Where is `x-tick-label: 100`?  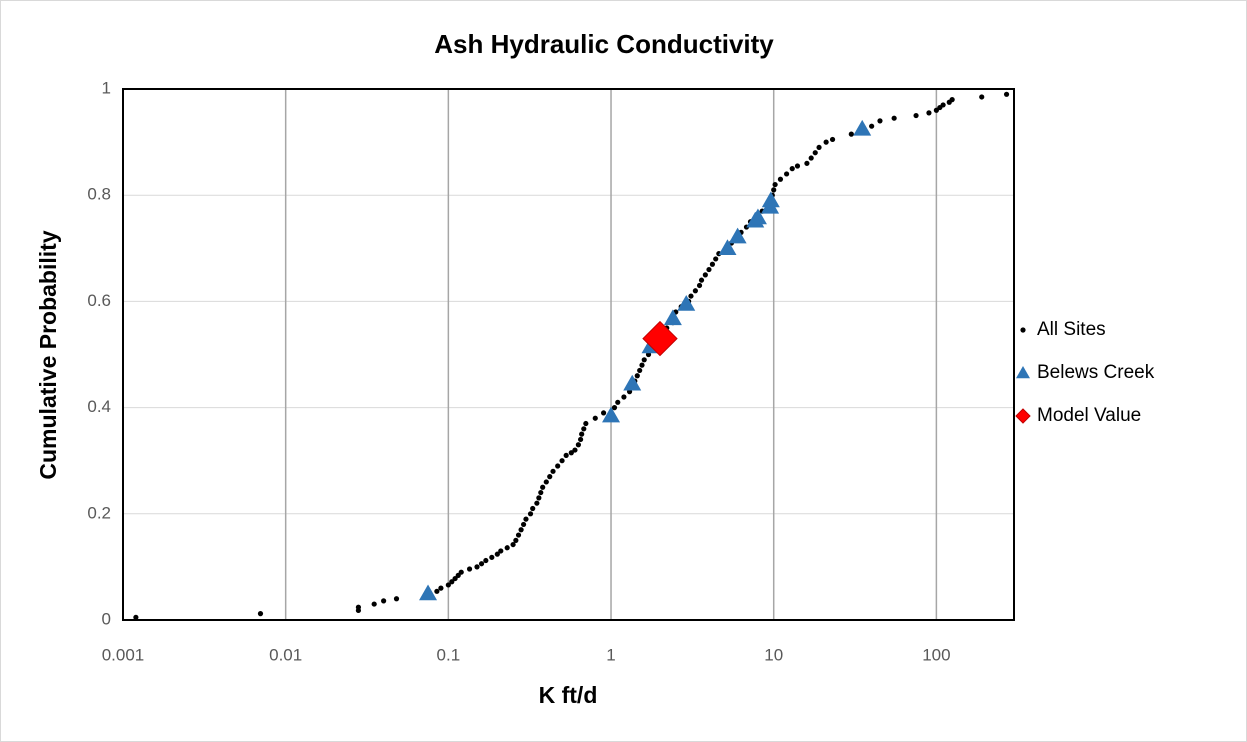 x-tick-label: 100 is located at coordinates (936, 654).